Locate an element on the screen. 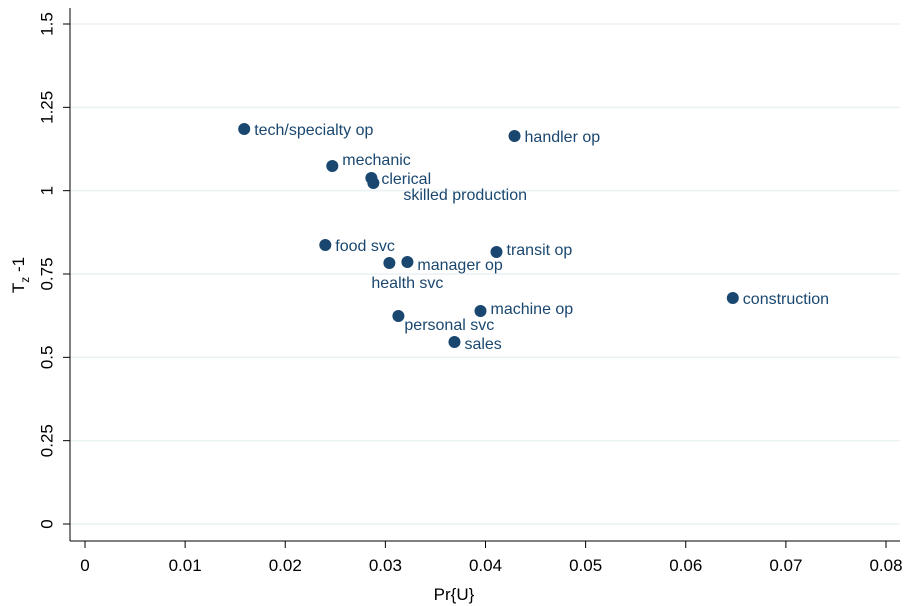 The height and width of the screenshot is (606, 912). y-tick-label: 0 is located at coordinates (46, 523).